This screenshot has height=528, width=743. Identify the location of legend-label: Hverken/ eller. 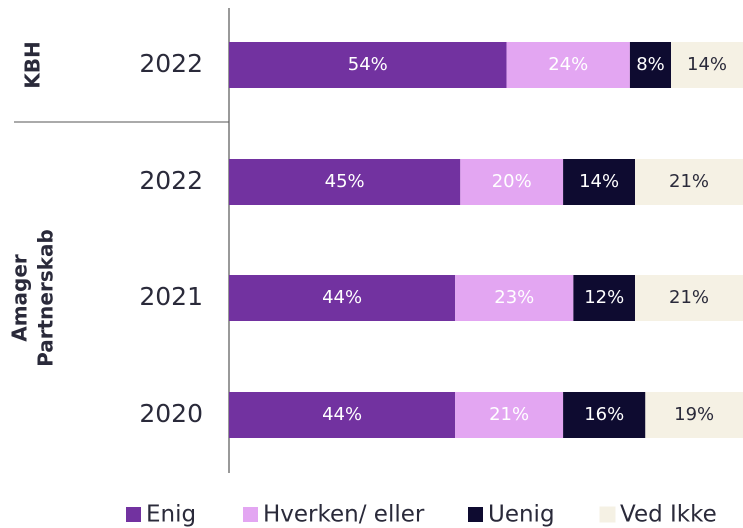
(344, 515).